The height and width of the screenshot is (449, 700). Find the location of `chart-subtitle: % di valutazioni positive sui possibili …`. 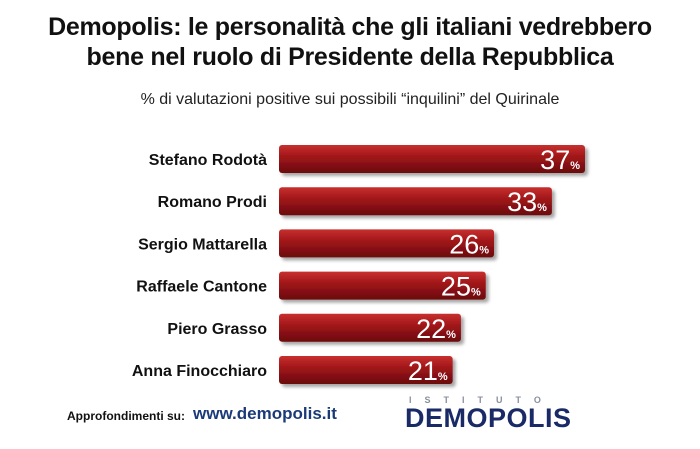

chart-subtitle: % di valutazioni positive sui possibili … is located at coordinates (350, 99).